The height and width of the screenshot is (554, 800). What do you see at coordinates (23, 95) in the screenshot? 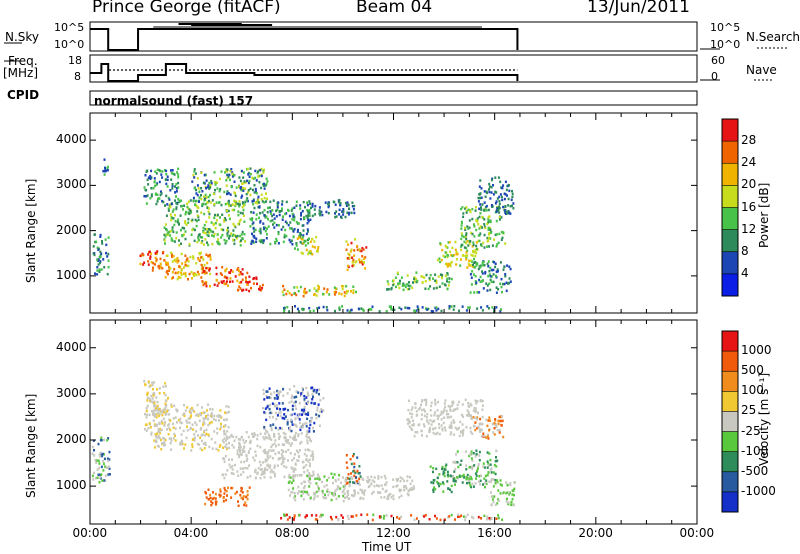
I see `cpid-label: CPID` at bounding box center [23, 95].